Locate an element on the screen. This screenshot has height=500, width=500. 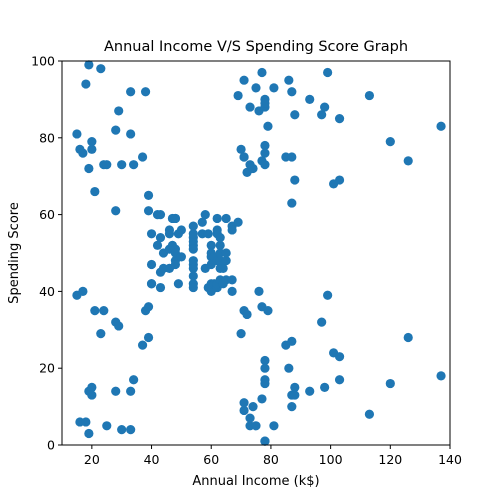
x-tick-label: 80 is located at coordinates (271, 459).